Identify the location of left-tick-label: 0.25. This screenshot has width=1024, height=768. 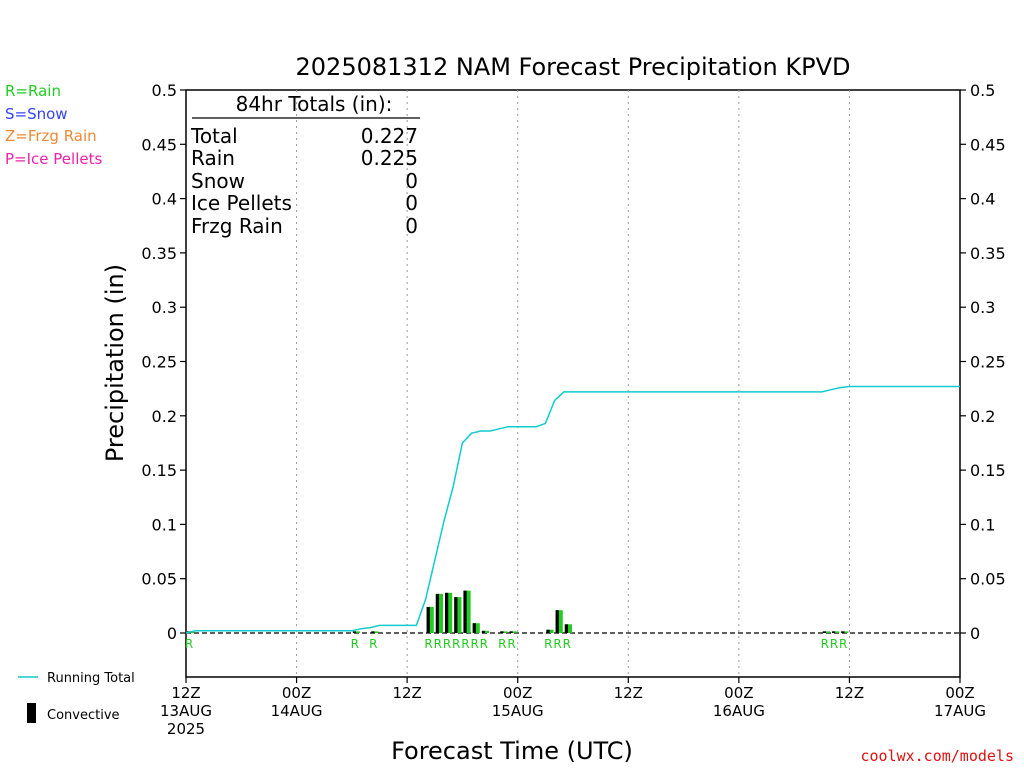
(159, 362).